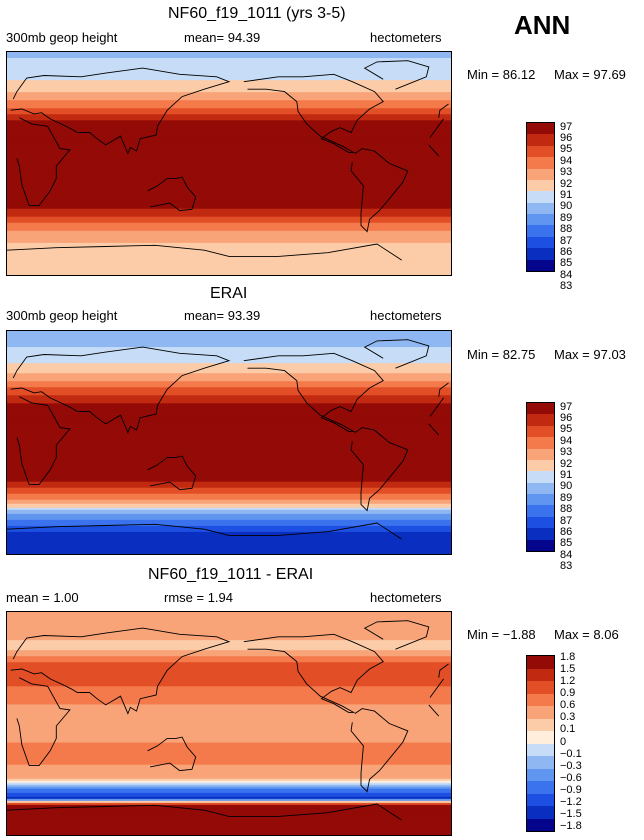  What do you see at coordinates (563, 741) in the screenshot?
I see `colorbar-label: 0` at bounding box center [563, 741].